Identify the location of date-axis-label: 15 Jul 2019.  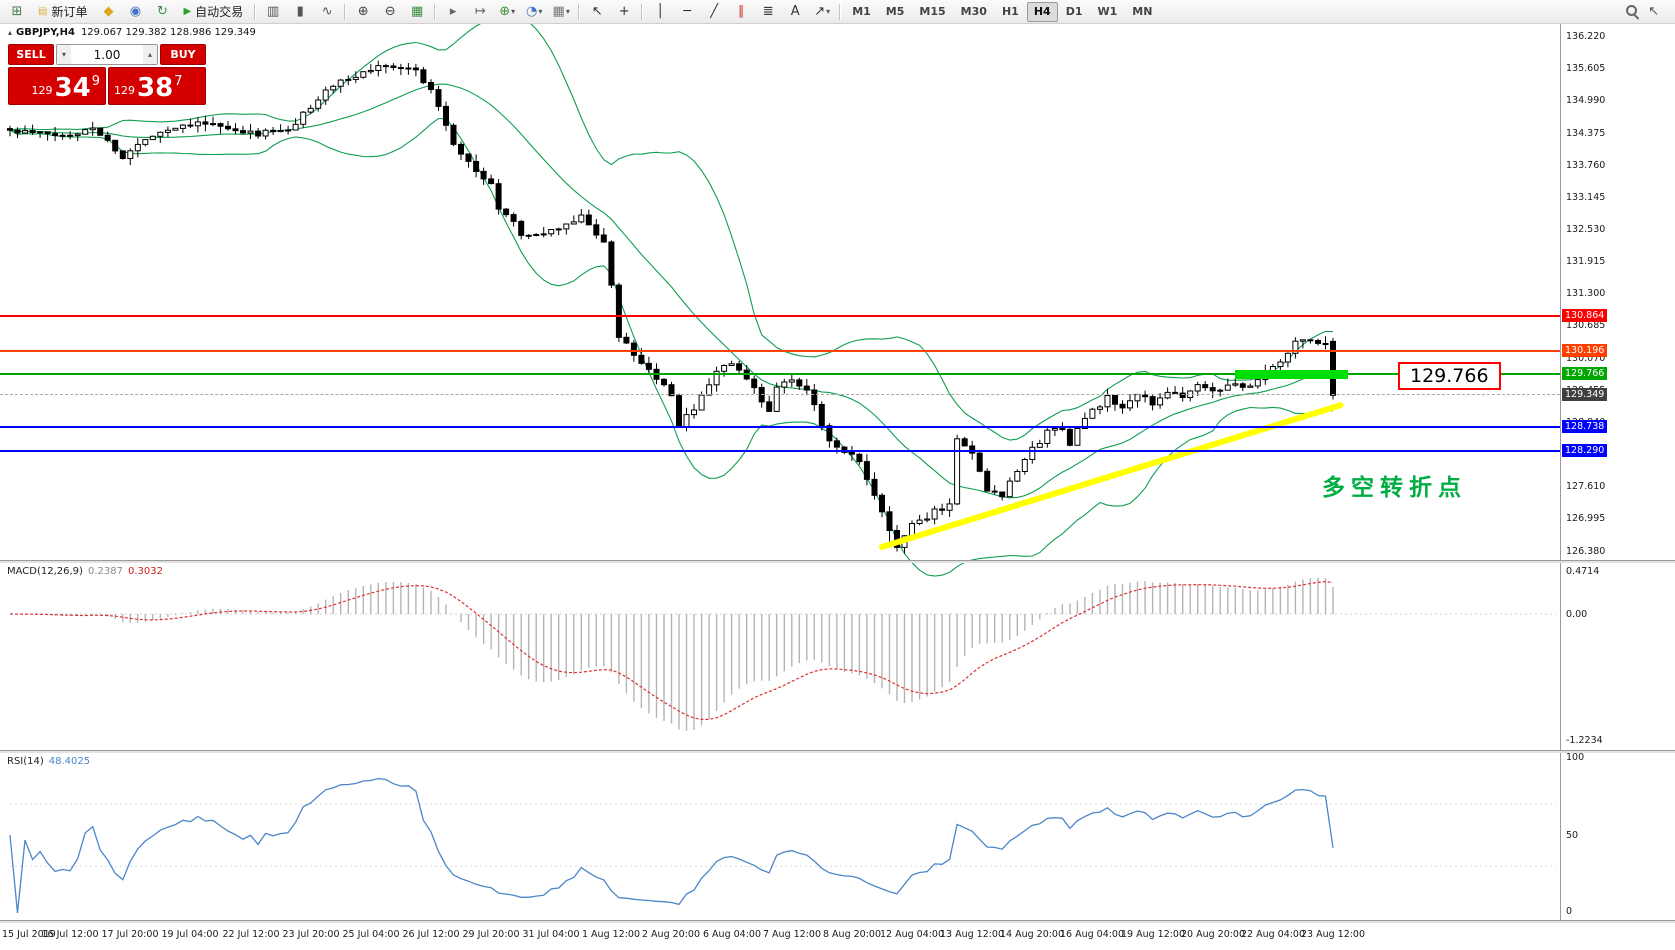
(29, 934).